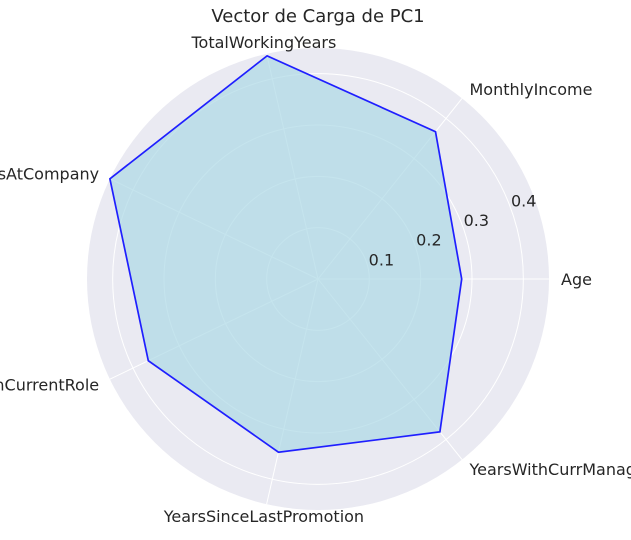  Describe the element at coordinates (476, 220) in the screenshot. I see `radial-tick-label: 0.3` at that location.